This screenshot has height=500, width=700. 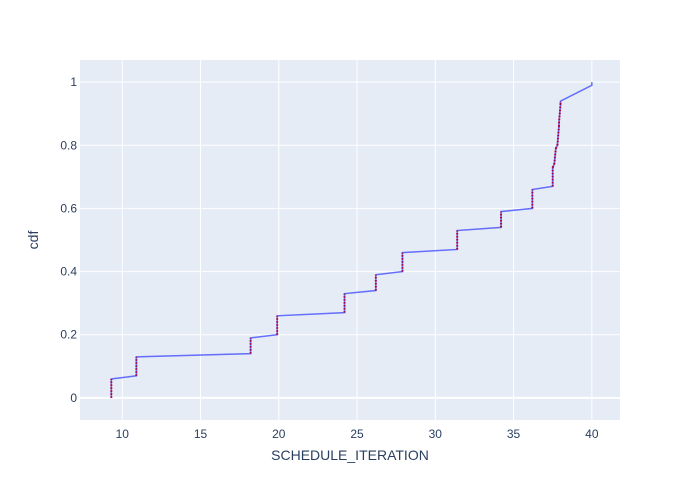 I want to click on y-tick-label: 0.2, so click(x=68, y=335).